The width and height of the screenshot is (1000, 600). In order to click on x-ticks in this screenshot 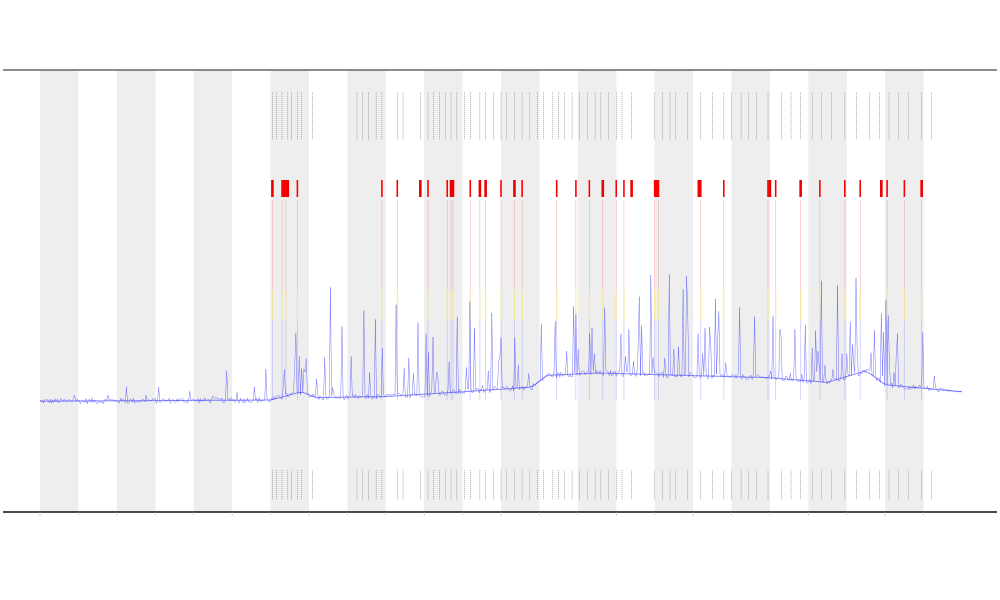, I will do `click(481, 514)`.